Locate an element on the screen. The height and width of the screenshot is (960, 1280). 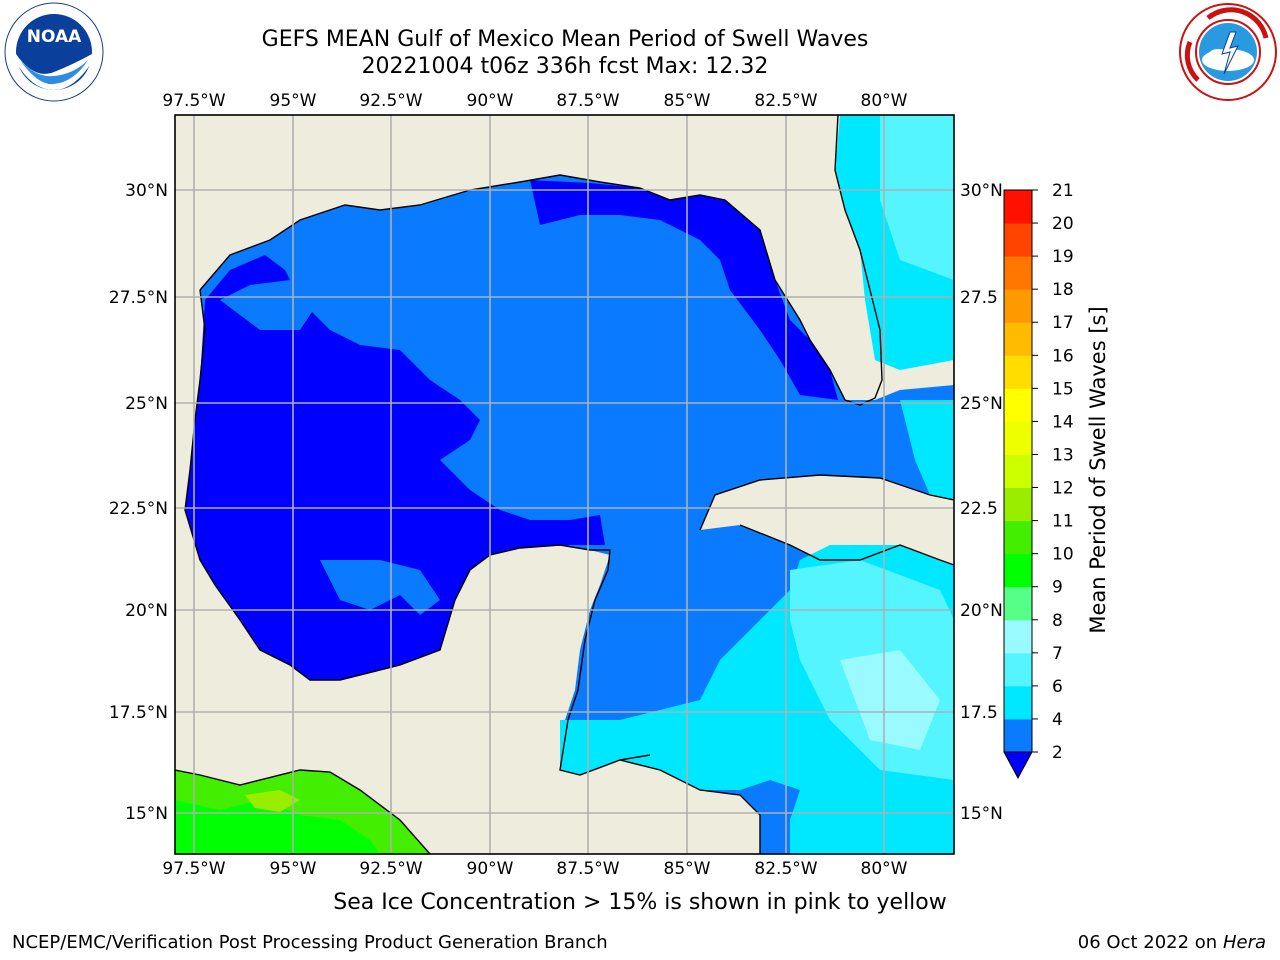
lon-tick-top: 90°W is located at coordinates (490, 101).